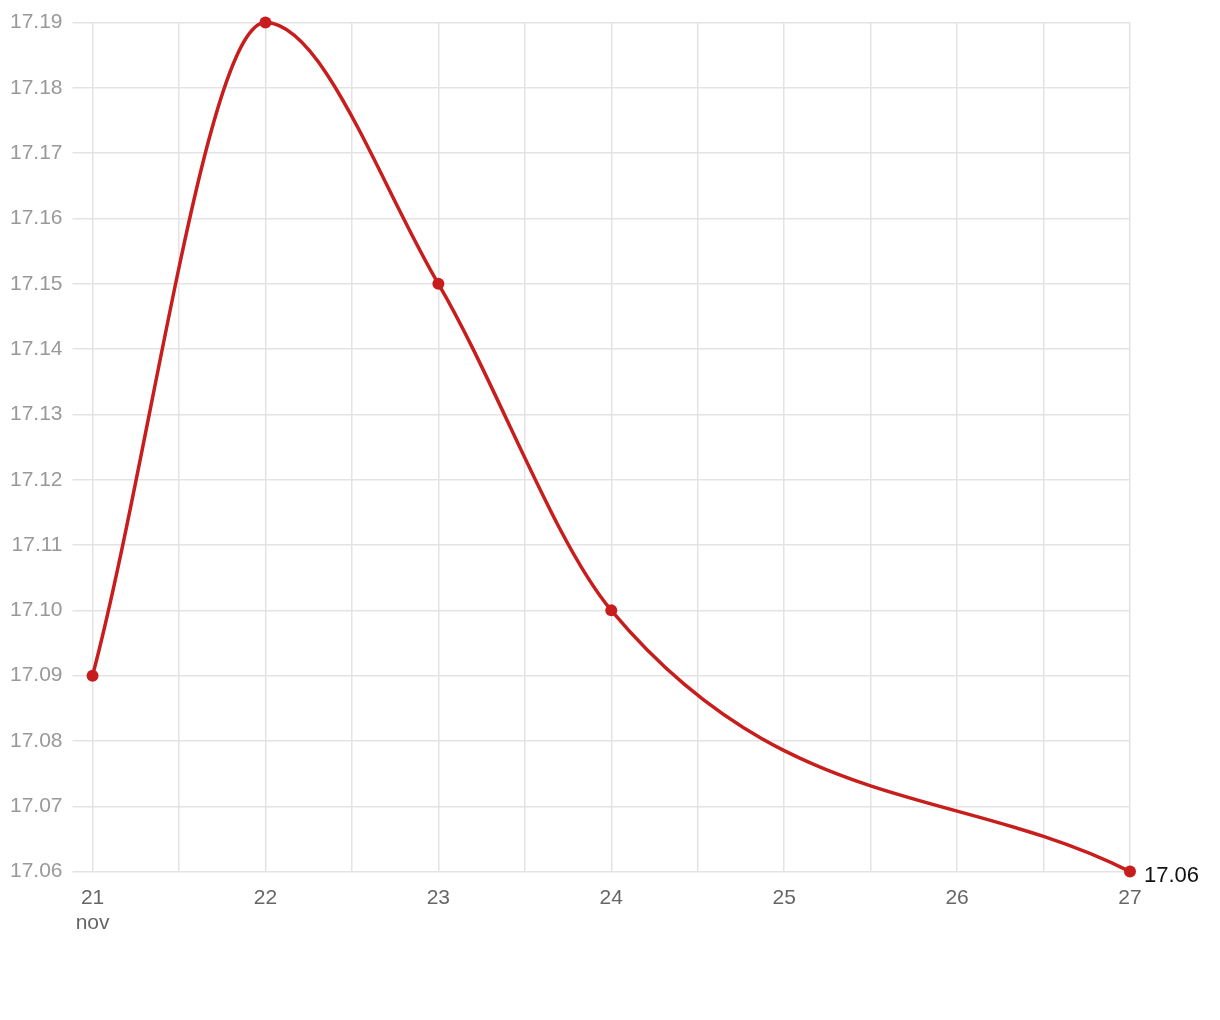 This screenshot has width=1220, height=1020. What do you see at coordinates (36, 674) in the screenshot?
I see `y-tick-label: 17.09` at bounding box center [36, 674].